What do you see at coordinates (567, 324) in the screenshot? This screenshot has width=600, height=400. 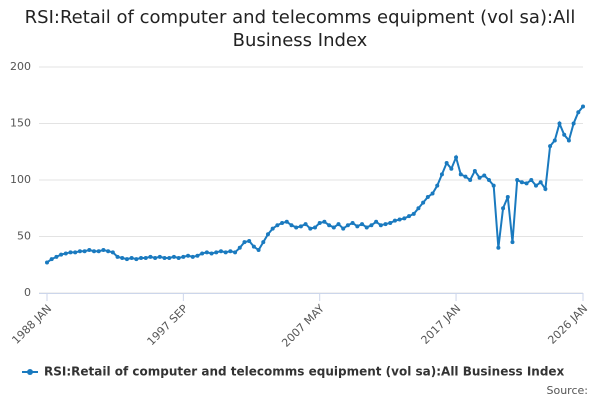 I see `x-tick-label: 2026 JAN` at bounding box center [567, 324].